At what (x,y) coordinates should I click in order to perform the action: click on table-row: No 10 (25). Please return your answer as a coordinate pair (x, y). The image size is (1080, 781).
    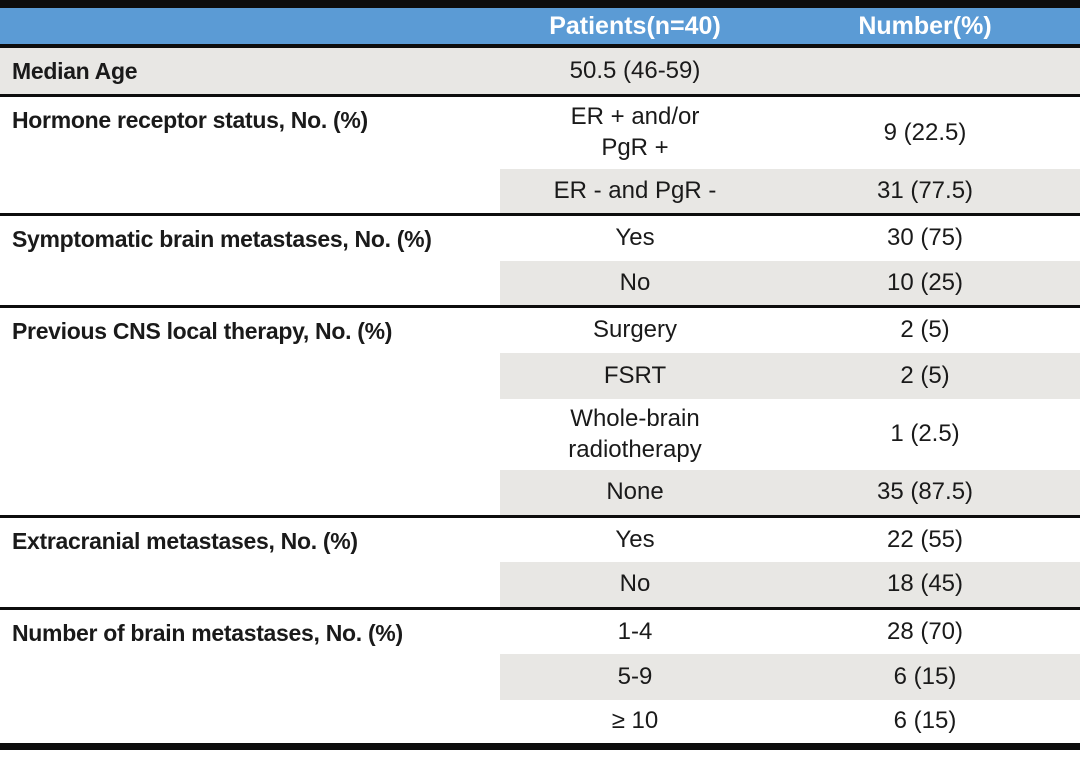
    Looking at the image, I should click on (540, 283).